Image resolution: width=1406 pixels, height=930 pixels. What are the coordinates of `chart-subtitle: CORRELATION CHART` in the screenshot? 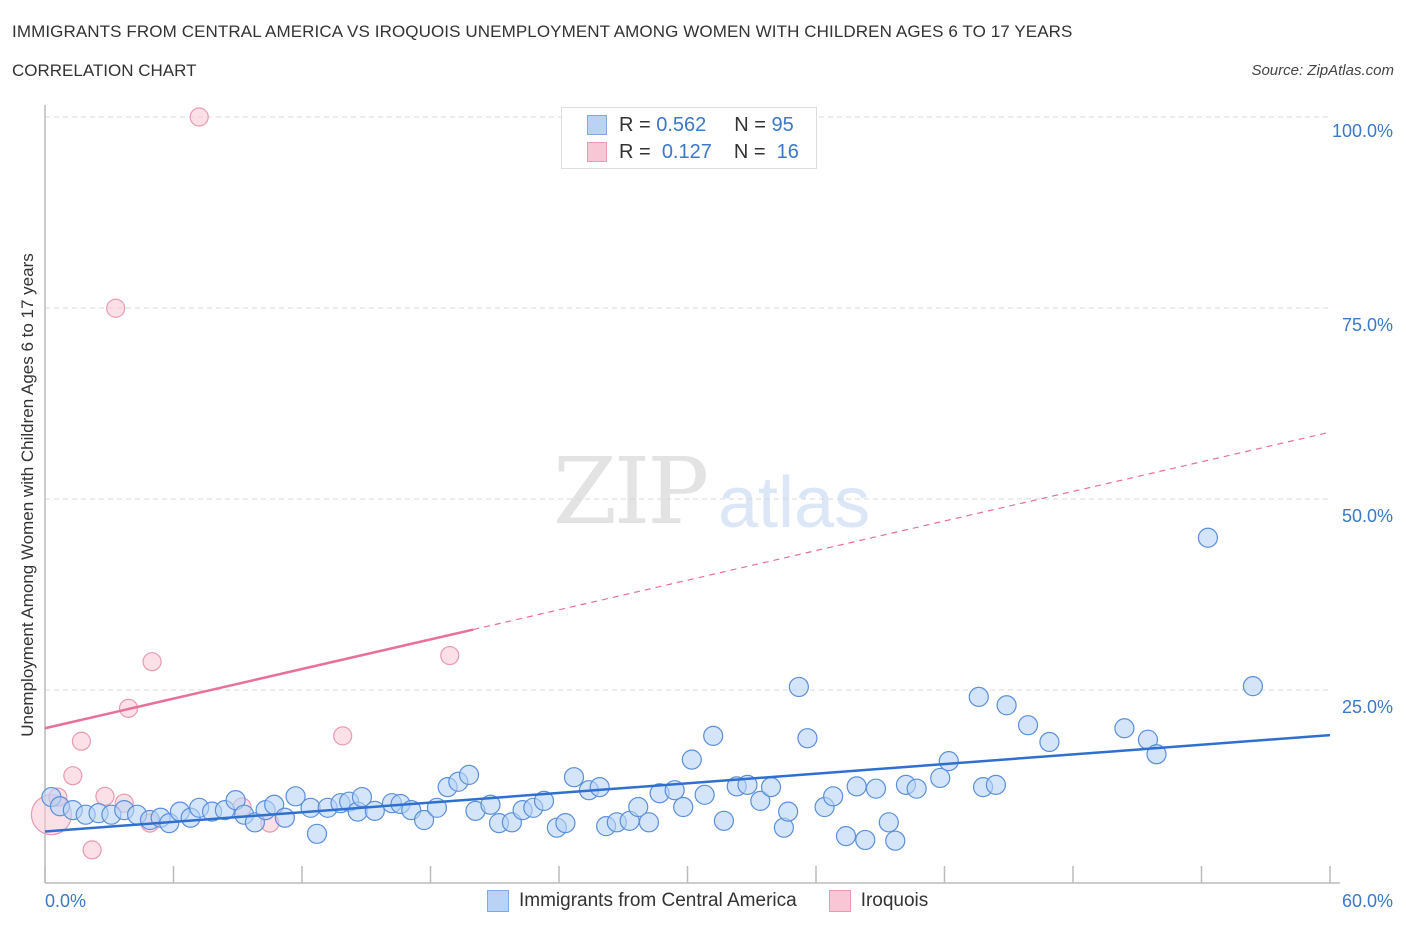 It's located at (104, 70).